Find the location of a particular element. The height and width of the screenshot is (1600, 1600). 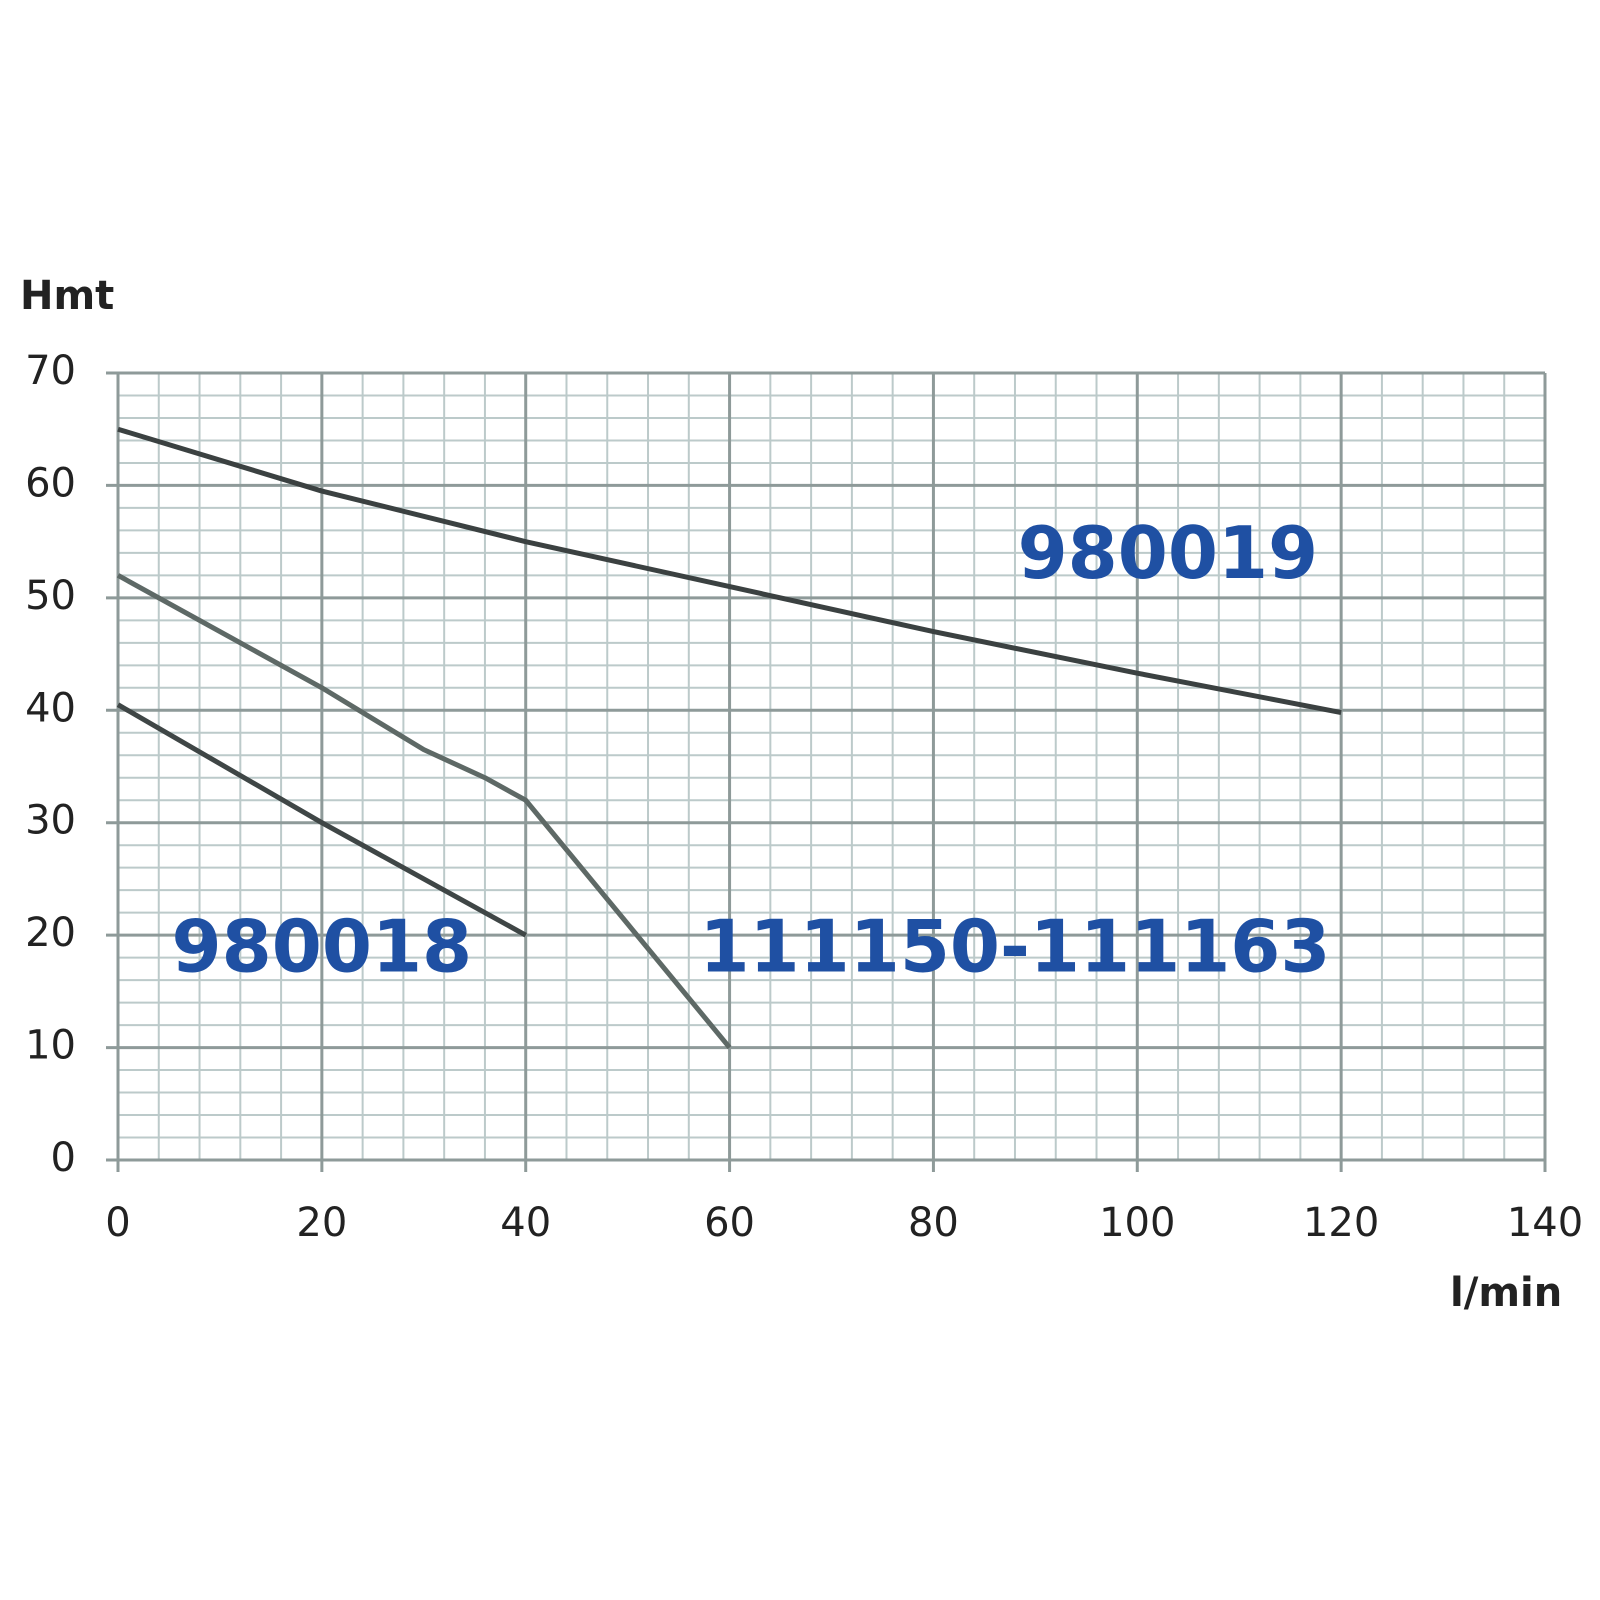

x-tick-label: 80 is located at coordinates (933, 1223).